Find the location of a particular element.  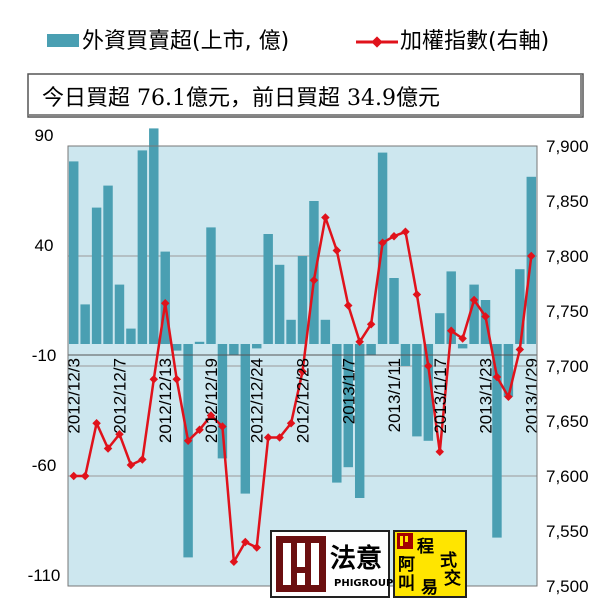

left-tick-label: -60 is located at coordinates (44, 465).